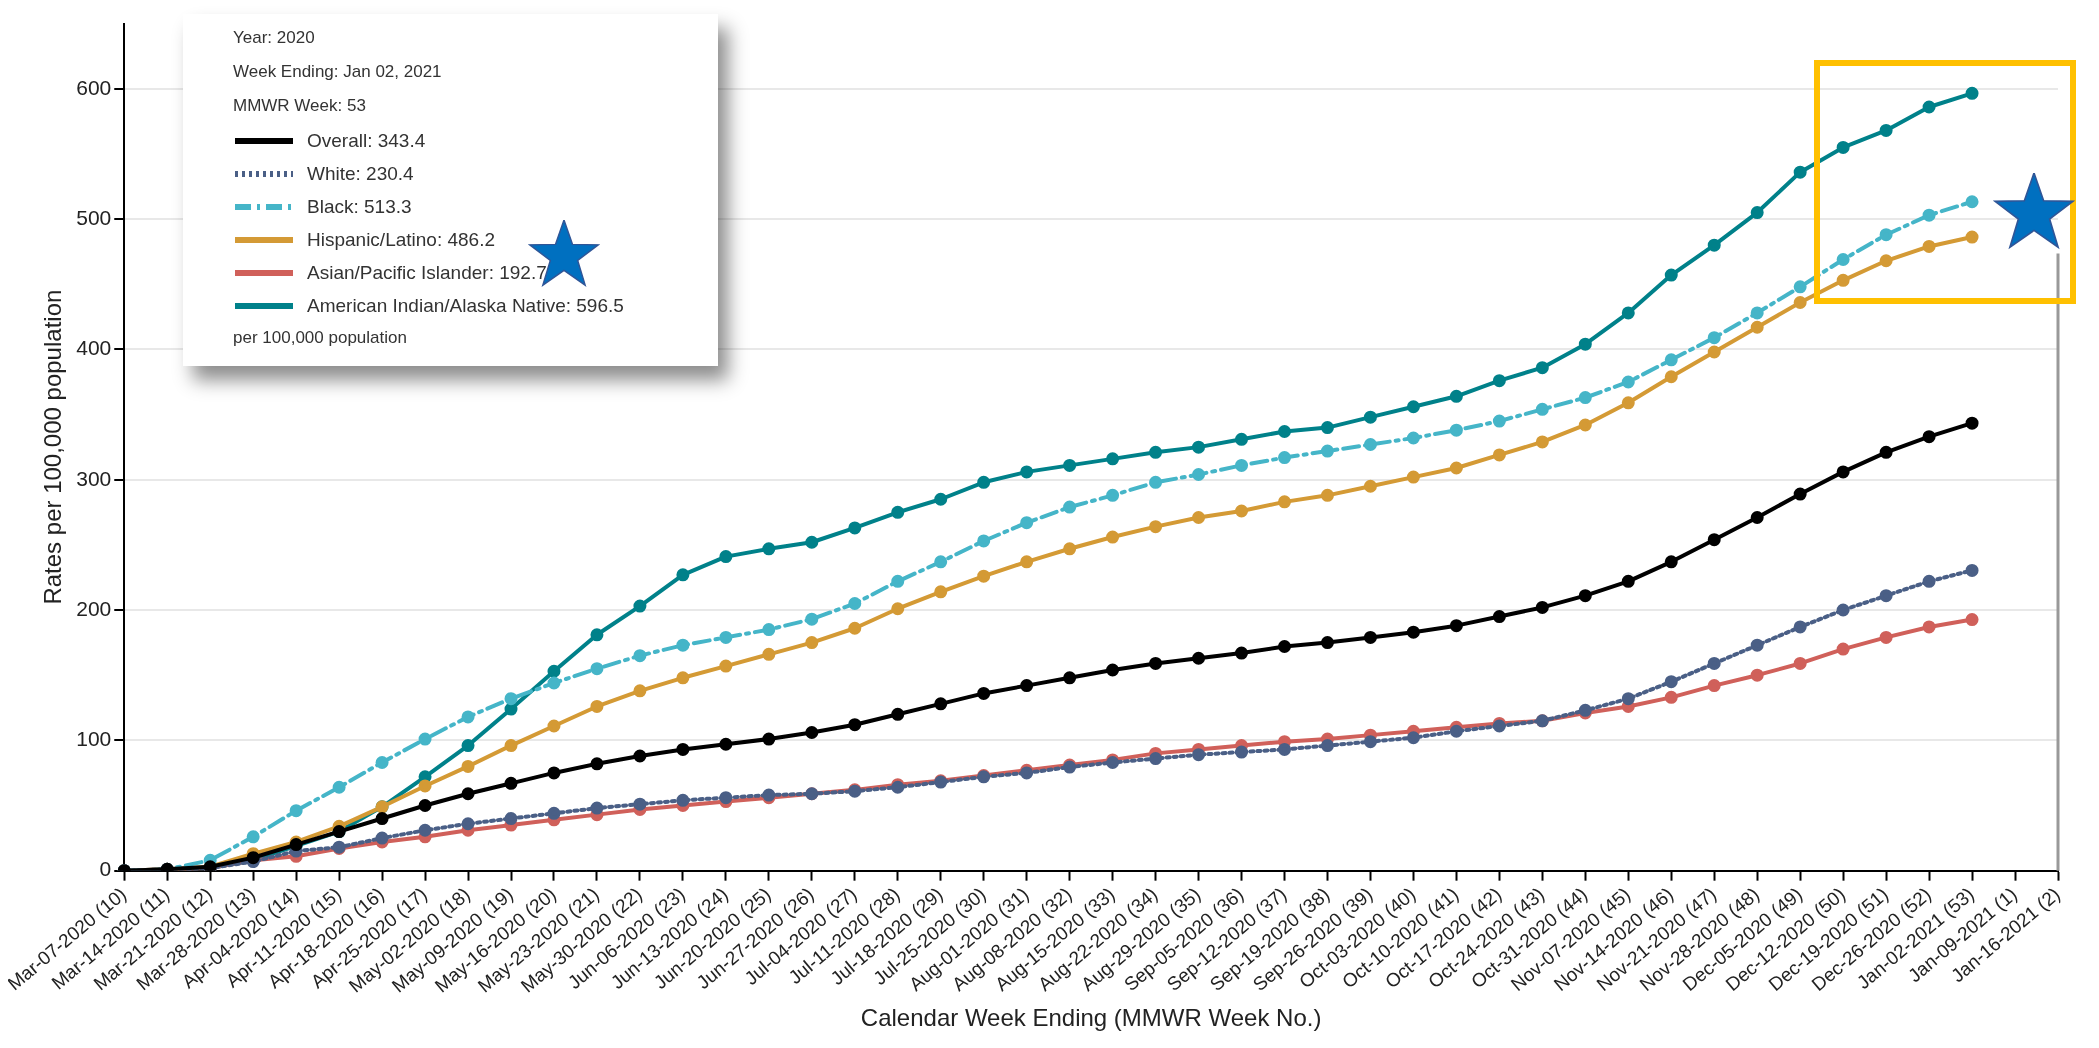  What do you see at coordinates (366, 140) in the screenshot?
I see `legend-label: Overall: 343.4` at bounding box center [366, 140].